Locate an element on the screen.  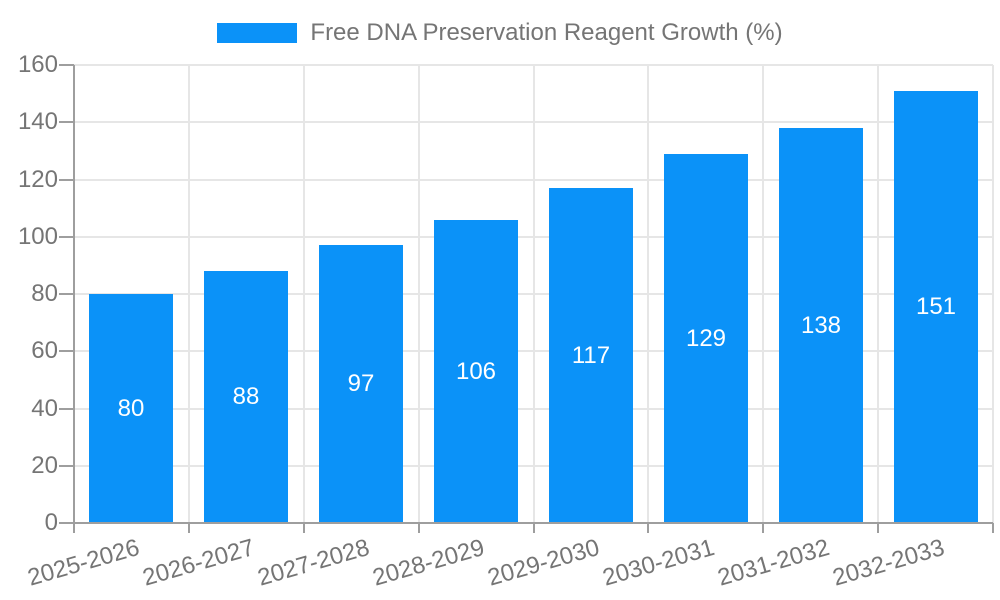
bar-value-label: 88 is located at coordinates (246, 396).